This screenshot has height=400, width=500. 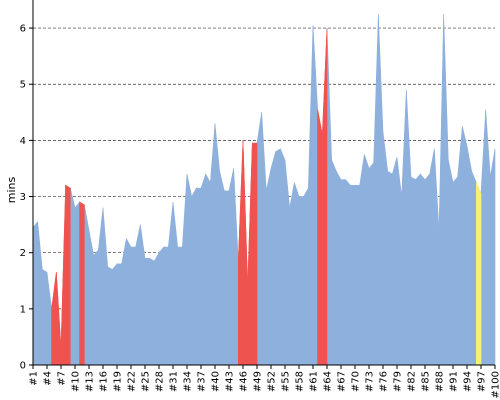 I want to click on area-segment-#10, so click(x=77, y=283).